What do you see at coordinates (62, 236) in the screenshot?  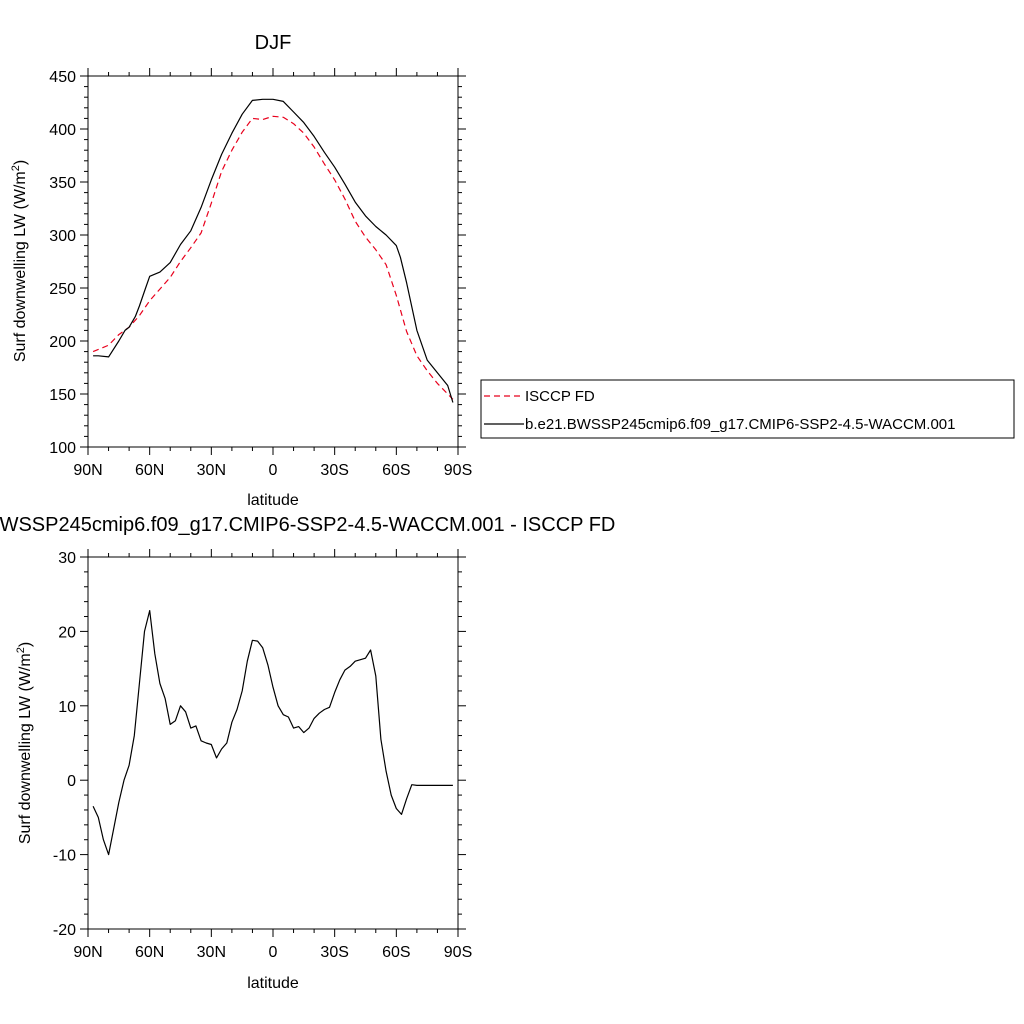 I see `y-tick-label: 300` at bounding box center [62, 236].